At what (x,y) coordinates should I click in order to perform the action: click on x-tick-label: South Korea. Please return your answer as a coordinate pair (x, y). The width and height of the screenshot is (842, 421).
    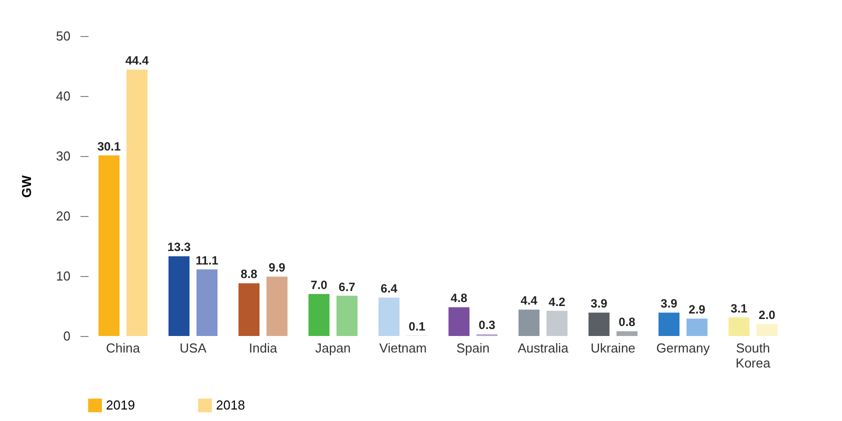
    Looking at the image, I should click on (754, 355).